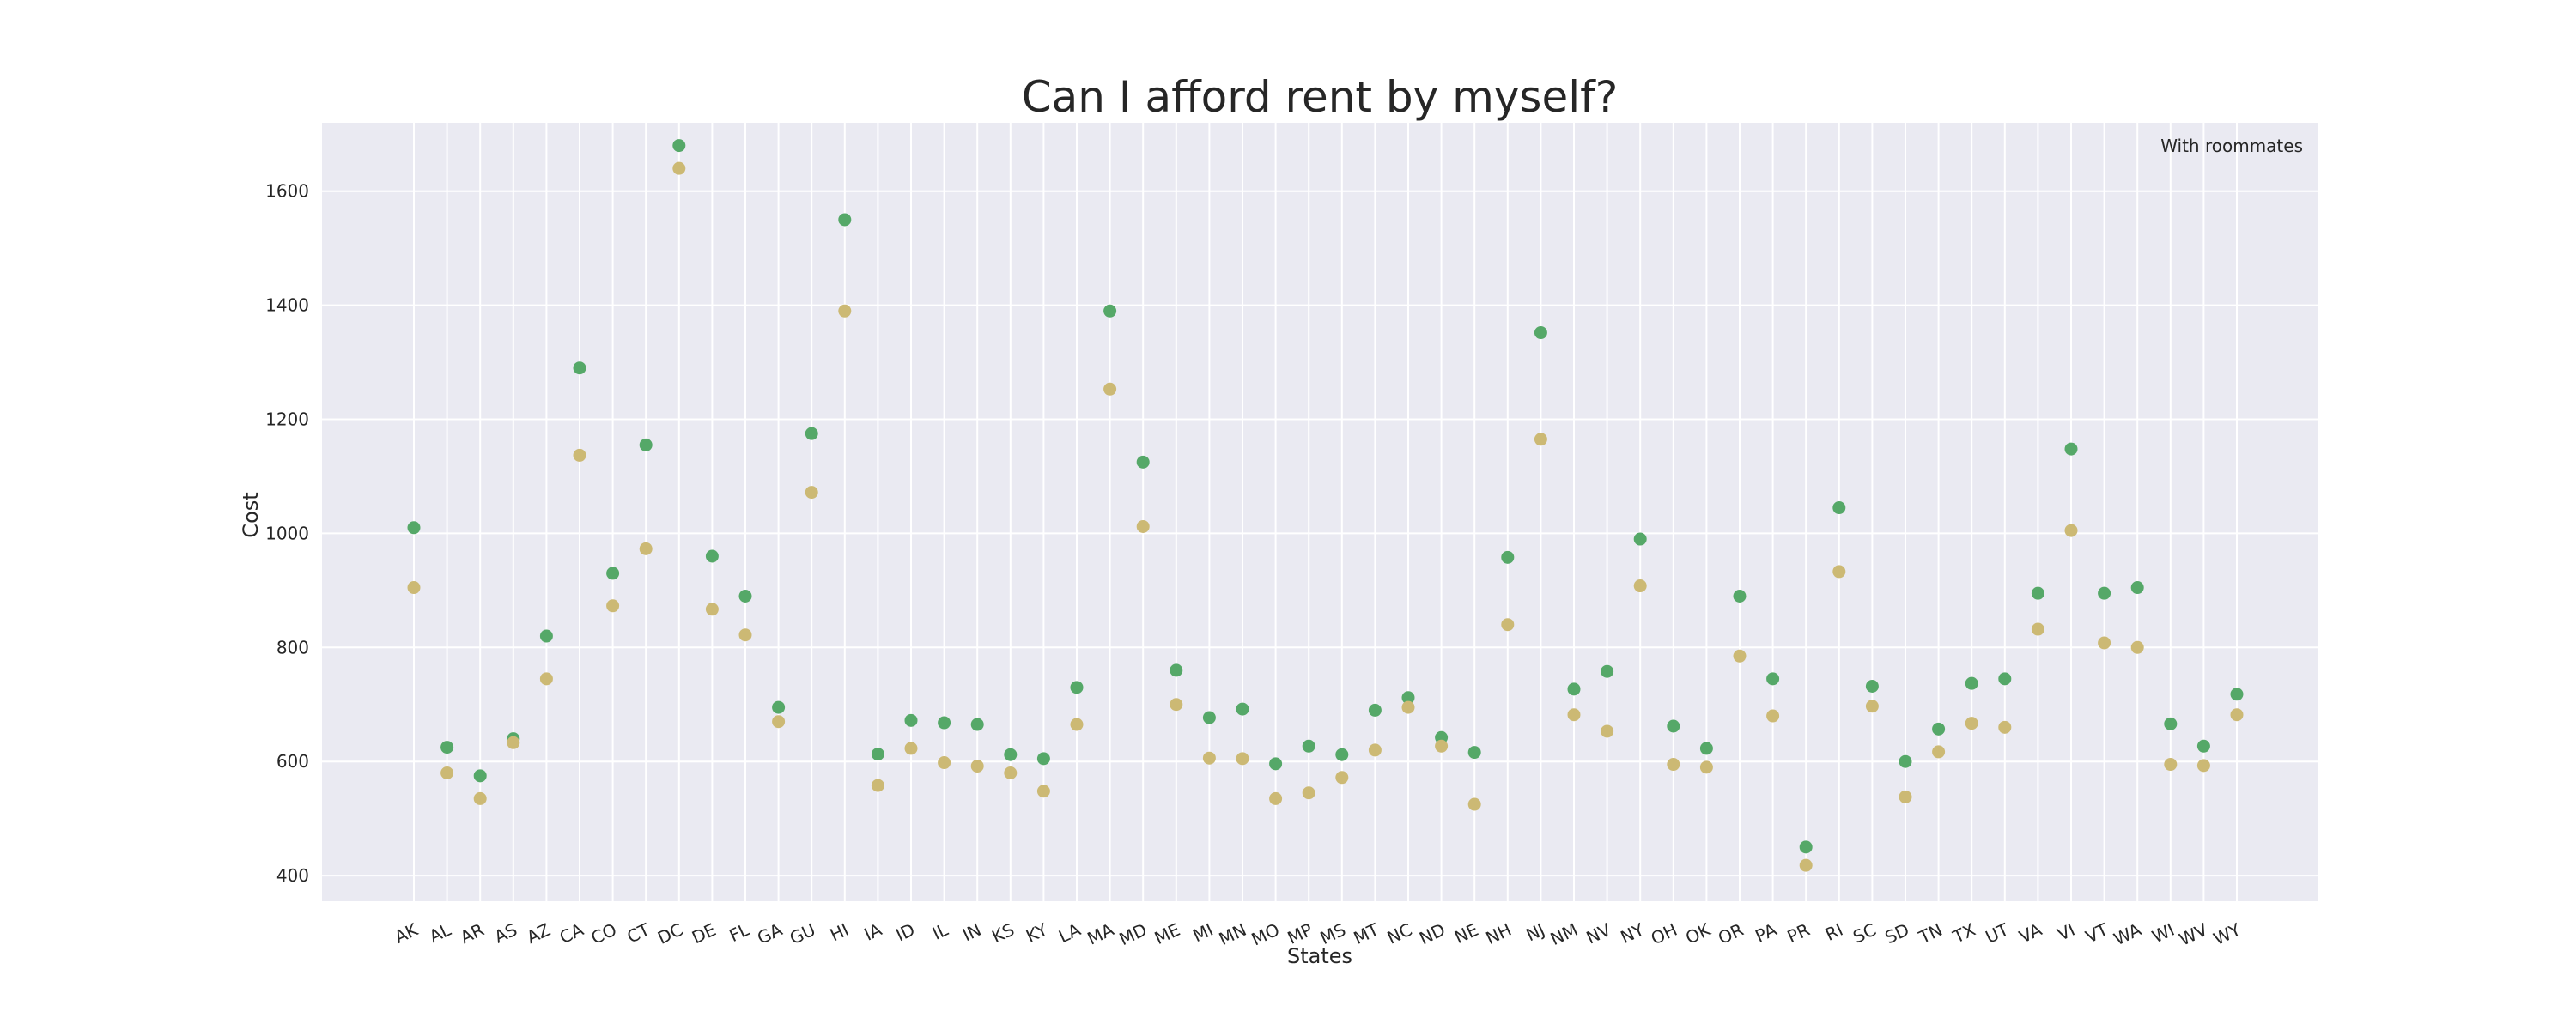 This screenshot has height=1030, width=2576. Describe the element at coordinates (638, 932) in the screenshot. I see `x-tick-label: CT` at that location.